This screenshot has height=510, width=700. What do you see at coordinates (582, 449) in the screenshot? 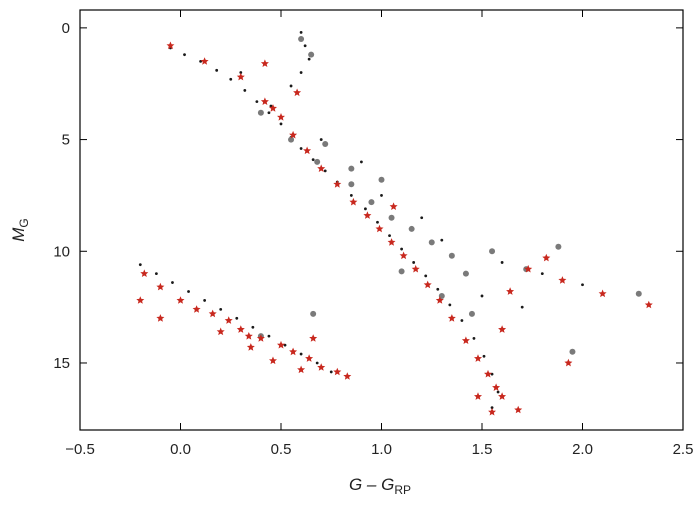
I see `x-tick-label: 2.0` at bounding box center [582, 449].